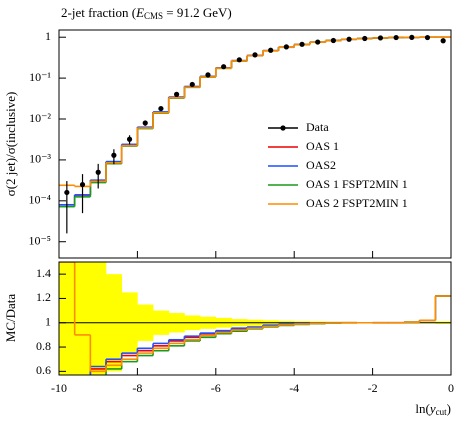 This screenshot has height=421, width=467. I want to click on title-symbol: E, so click(139, 12).